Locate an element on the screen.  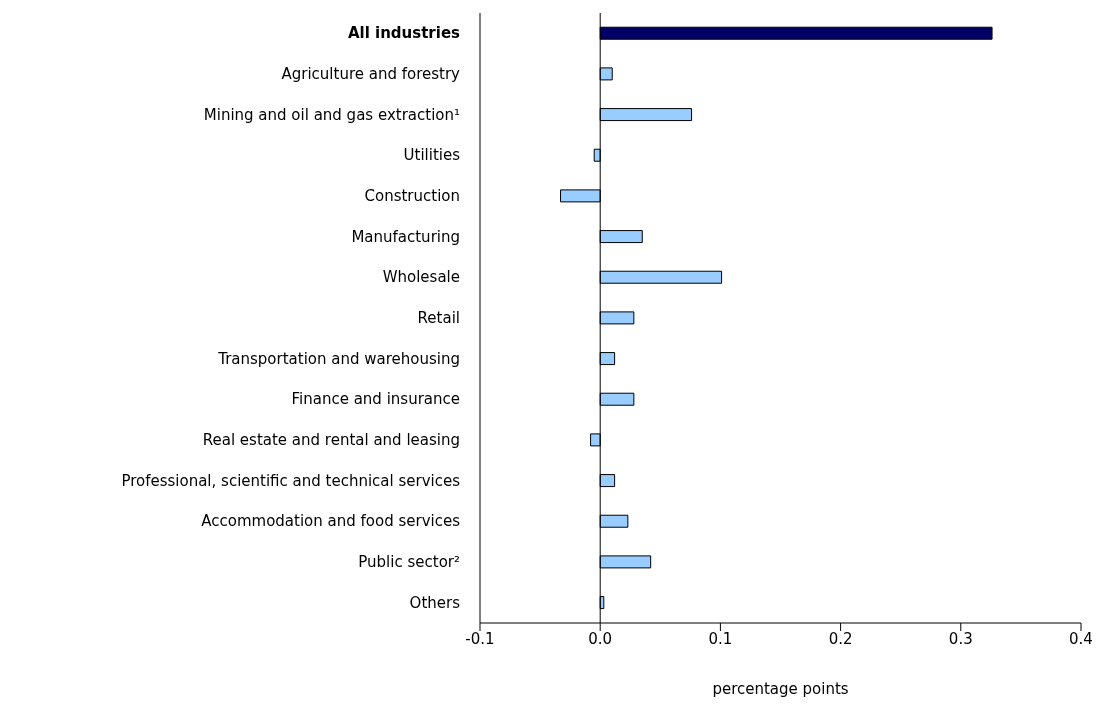
y-tick-label: Manufacturing is located at coordinates (405, 236).